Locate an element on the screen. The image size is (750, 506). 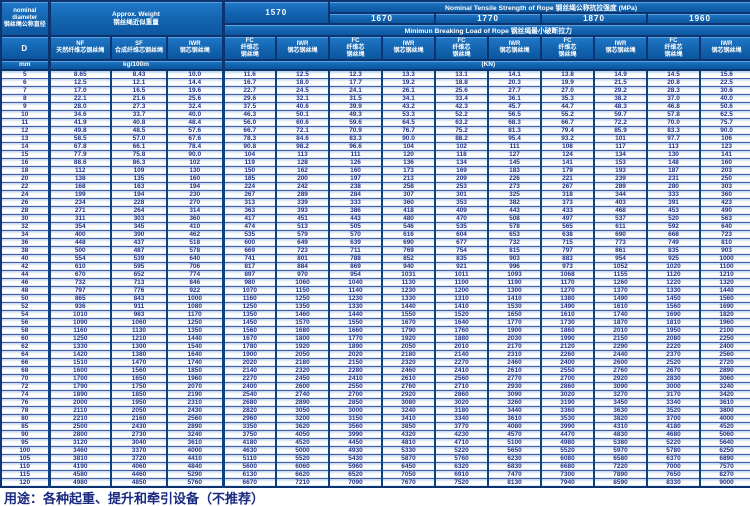
table-cell: 3060 is located at coordinates (725, 378).